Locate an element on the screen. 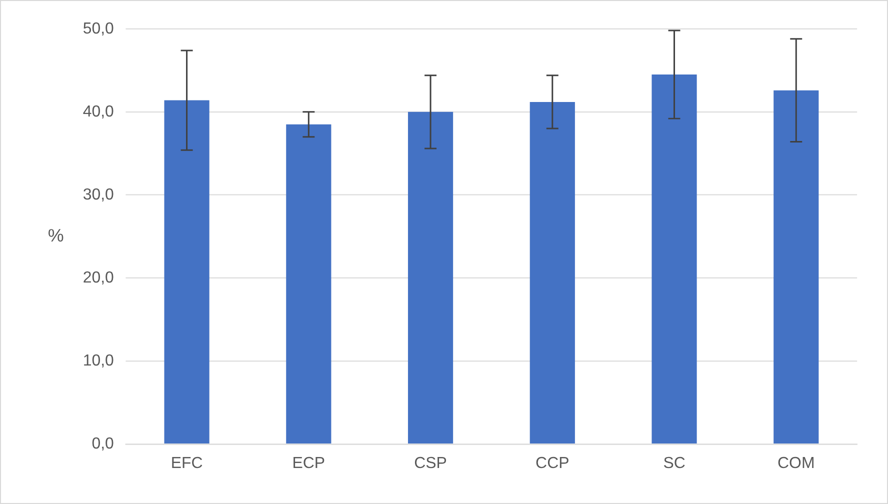 The image size is (888, 504). y-tick-label: 40,0 is located at coordinates (98, 111).